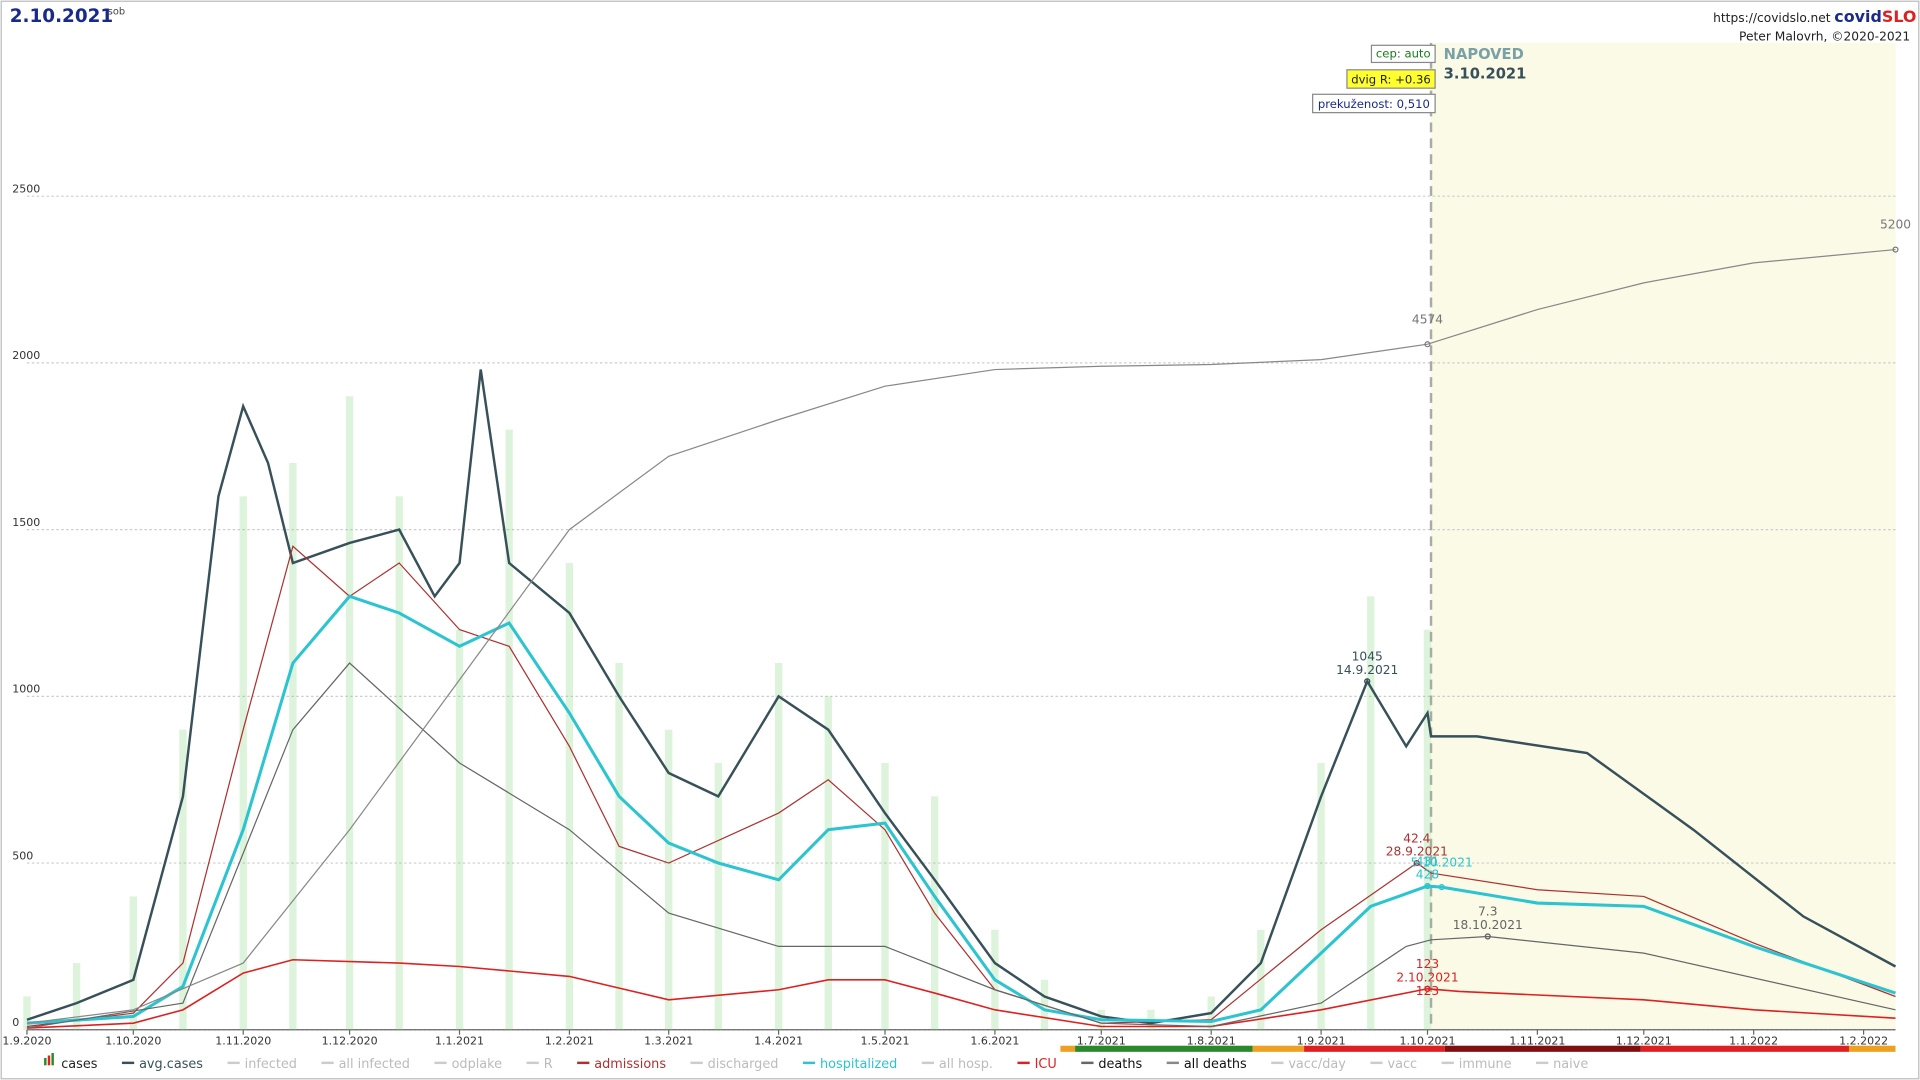 The width and height of the screenshot is (1920, 1080). What do you see at coordinates (1427, 875) in the screenshot?
I see `annotation: 428` at bounding box center [1427, 875].